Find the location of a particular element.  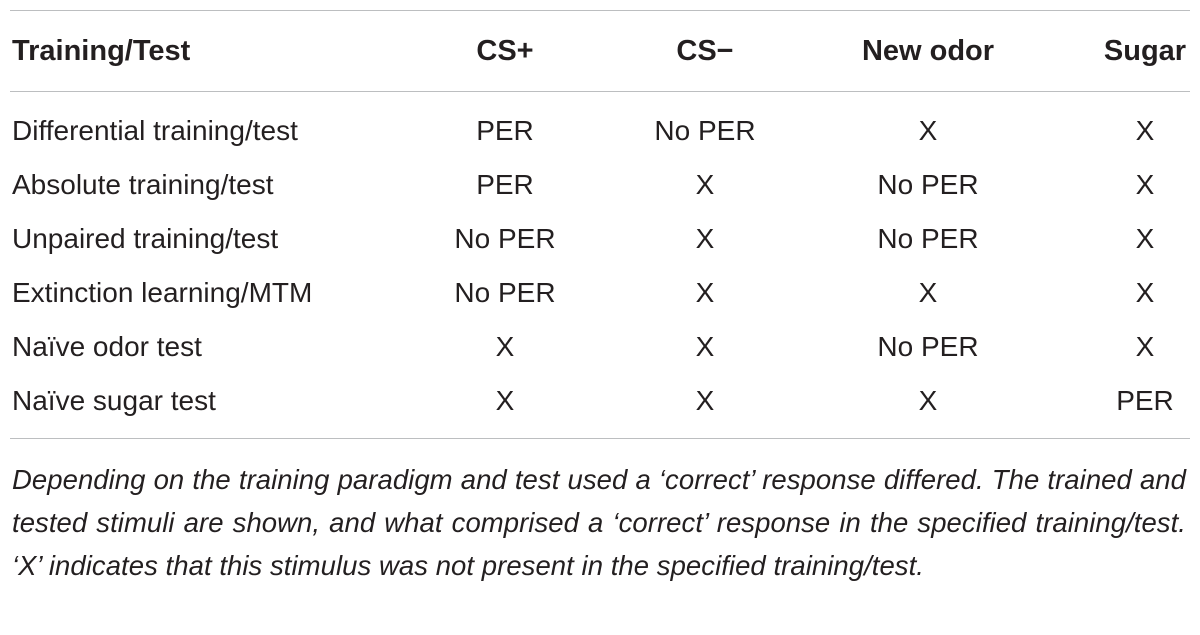

header-cs-plus: CS+ is located at coordinates (505, 50).